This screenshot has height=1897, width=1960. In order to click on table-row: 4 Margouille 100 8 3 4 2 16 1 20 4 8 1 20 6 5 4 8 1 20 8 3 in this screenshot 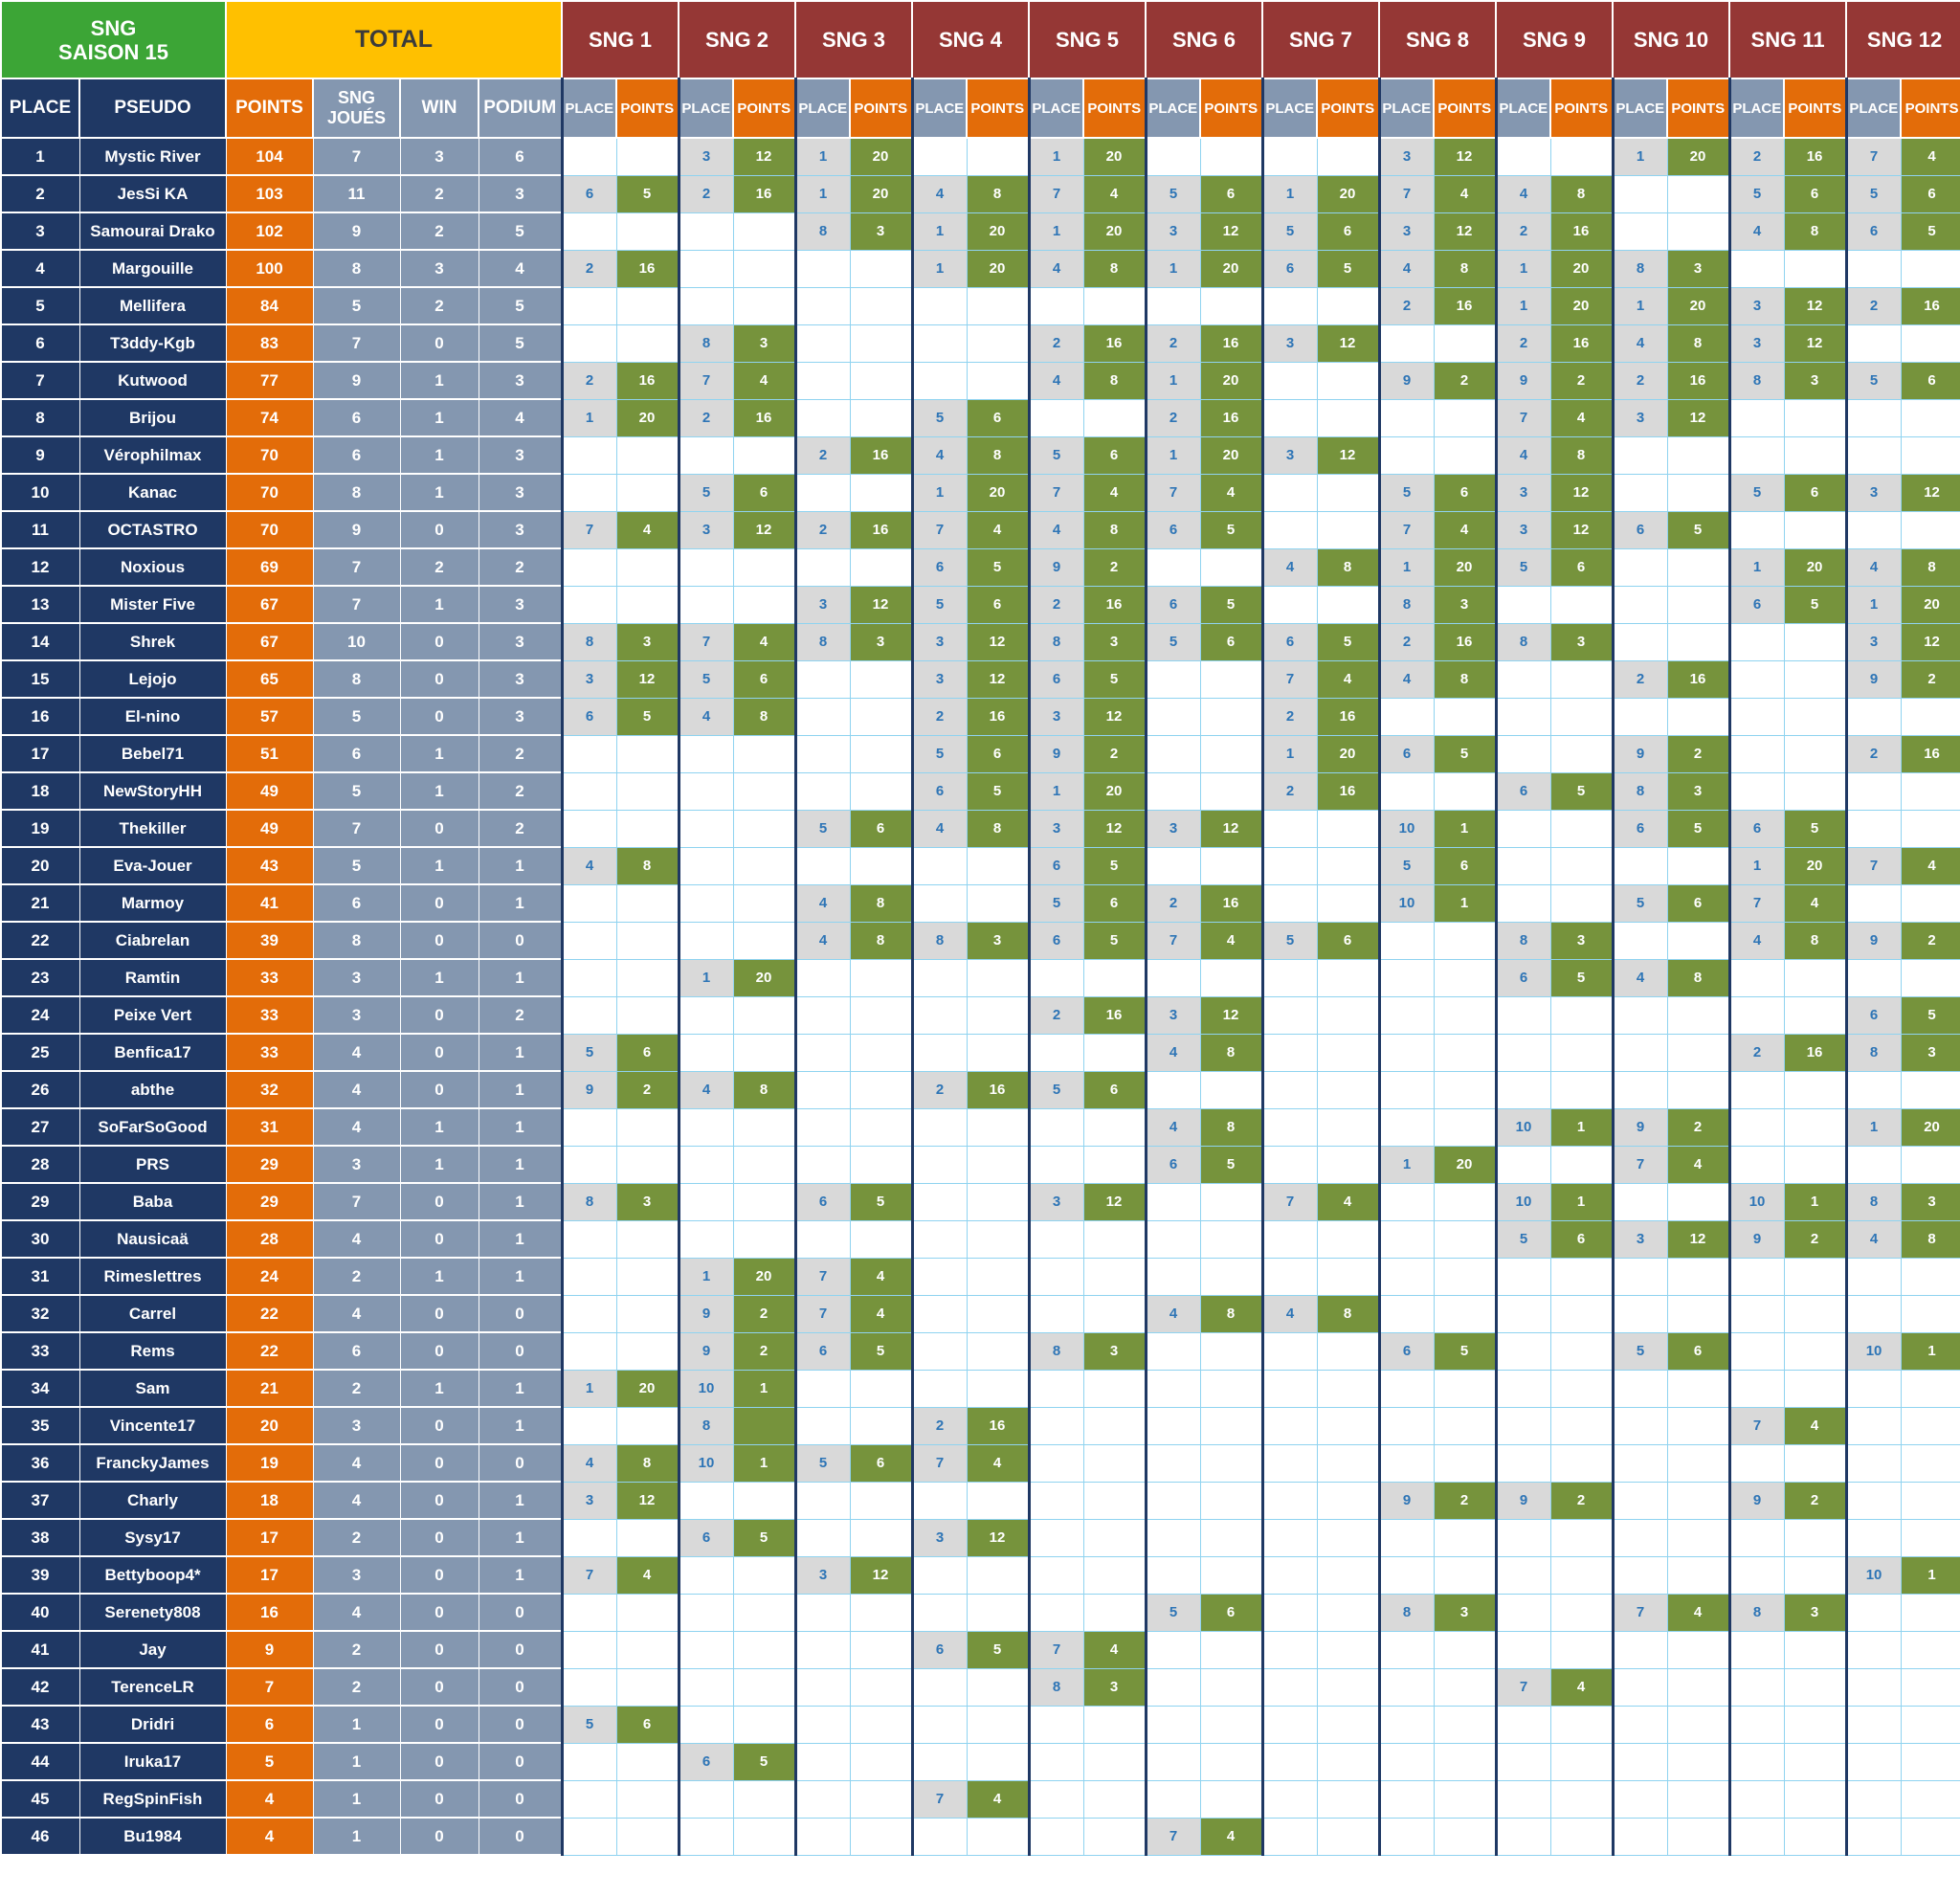, I will do `click(980, 268)`.